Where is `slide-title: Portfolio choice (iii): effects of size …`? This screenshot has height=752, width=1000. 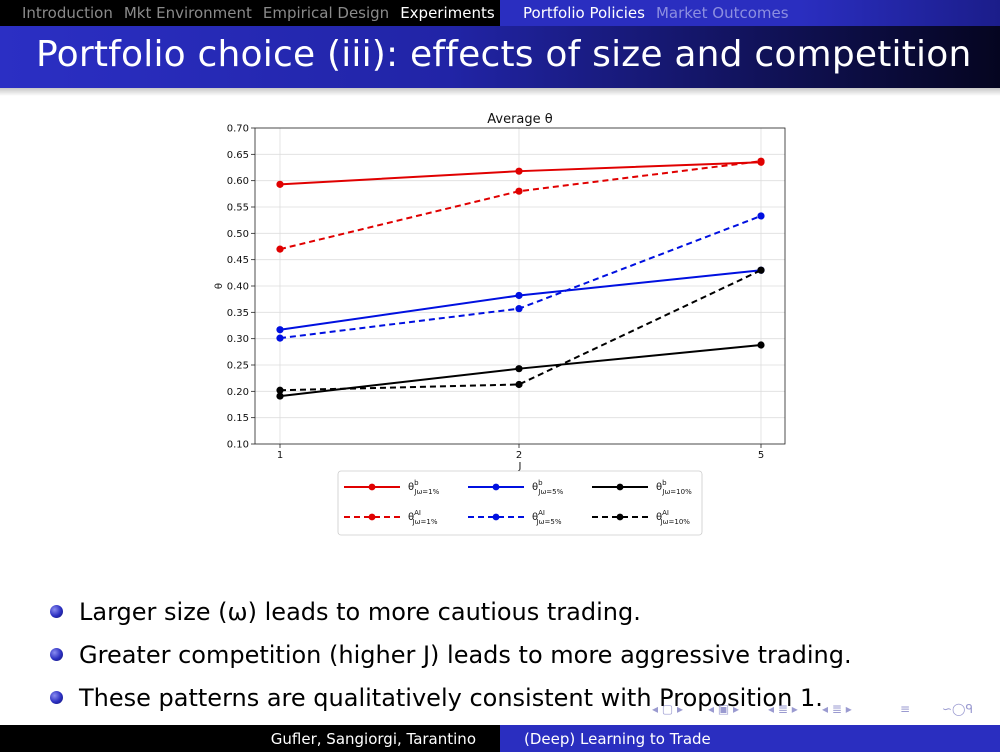
slide-title: Portfolio choice (iii): effects of size … is located at coordinates (504, 54).